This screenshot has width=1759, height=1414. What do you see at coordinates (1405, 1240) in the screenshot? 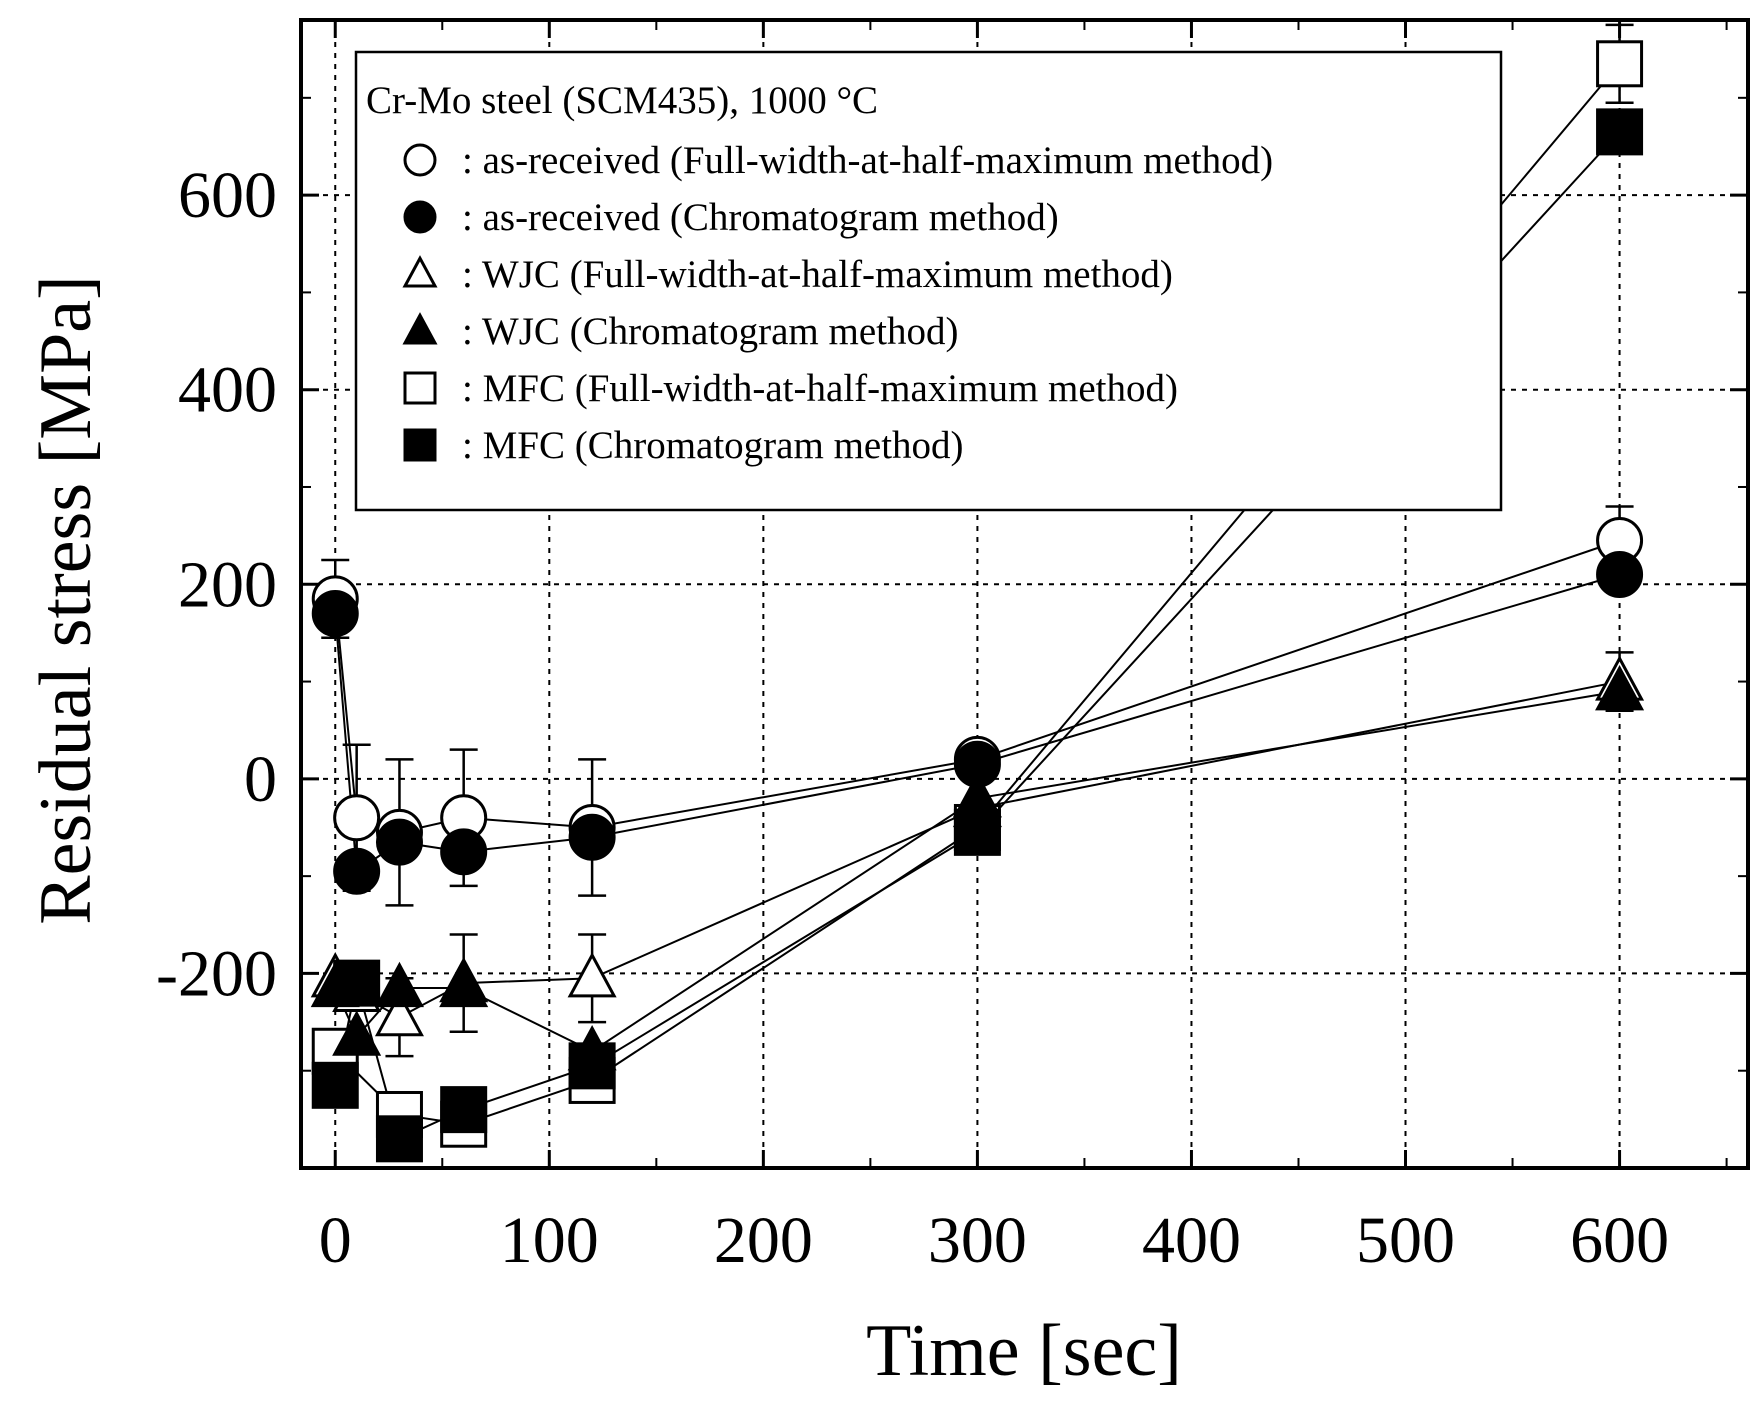
I see `x-tick-label: 500` at bounding box center [1405, 1240].